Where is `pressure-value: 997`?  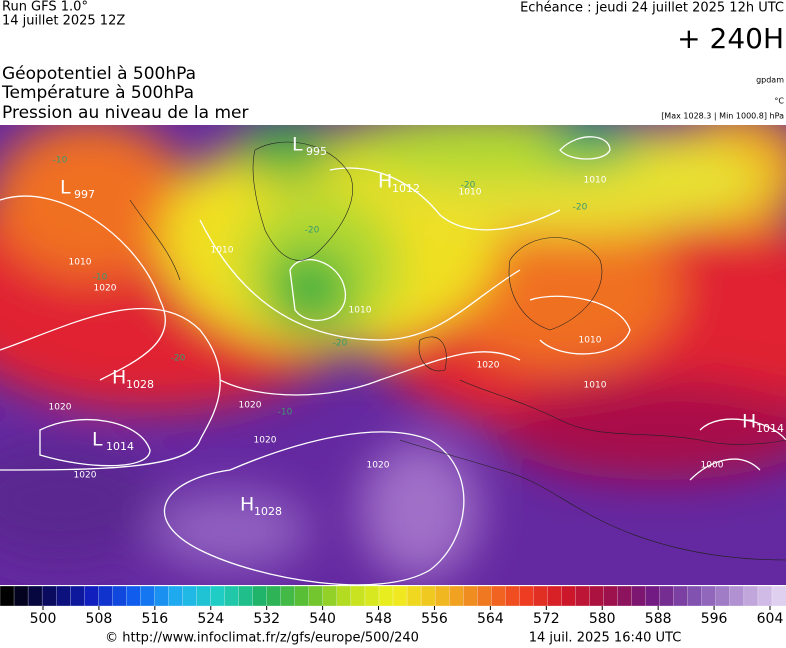
pressure-value: 997 is located at coordinates (84, 194).